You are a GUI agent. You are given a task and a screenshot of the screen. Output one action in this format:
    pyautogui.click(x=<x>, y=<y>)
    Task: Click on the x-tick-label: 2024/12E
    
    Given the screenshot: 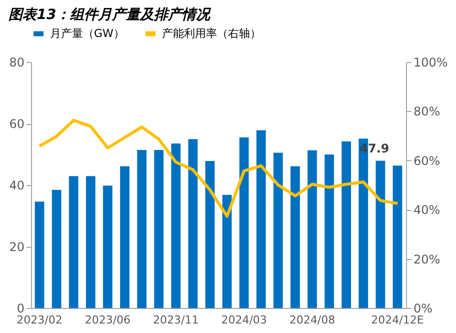 What is the action you would take?
    pyautogui.click(x=397, y=320)
    